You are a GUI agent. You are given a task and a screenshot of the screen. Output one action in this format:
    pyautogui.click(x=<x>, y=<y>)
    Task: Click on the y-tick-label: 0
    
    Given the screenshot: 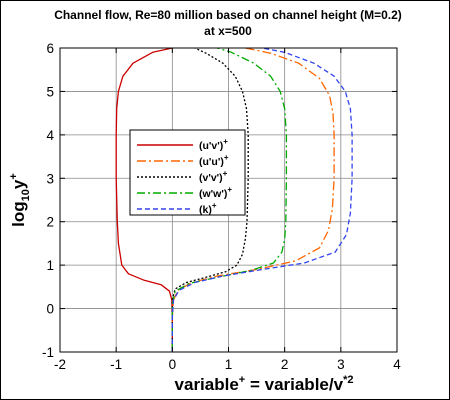 What is the action you would take?
    pyautogui.click(x=50, y=309)
    